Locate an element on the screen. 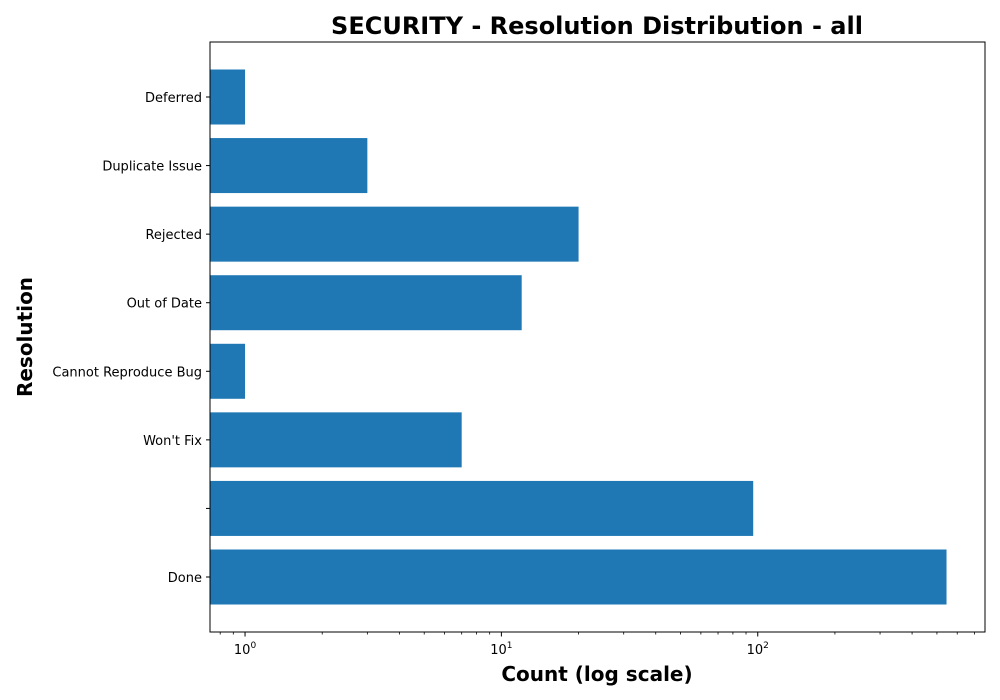  x-axis-ticks: 100 10¹ 10² is located at coordinates (597, 645).